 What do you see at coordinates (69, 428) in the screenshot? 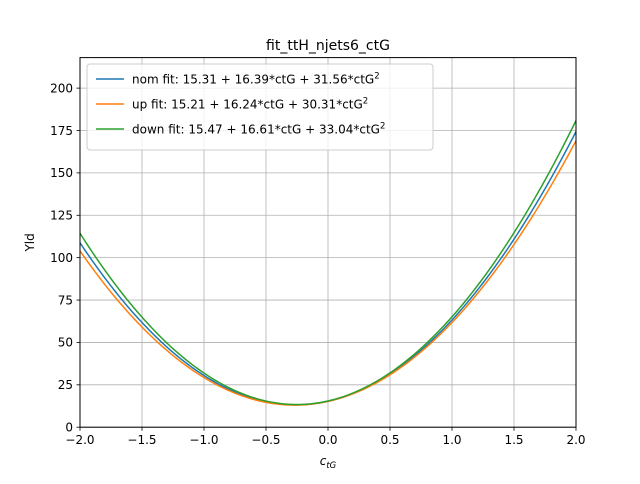
I see `y-tick-label: 0` at bounding box center [69, 428].